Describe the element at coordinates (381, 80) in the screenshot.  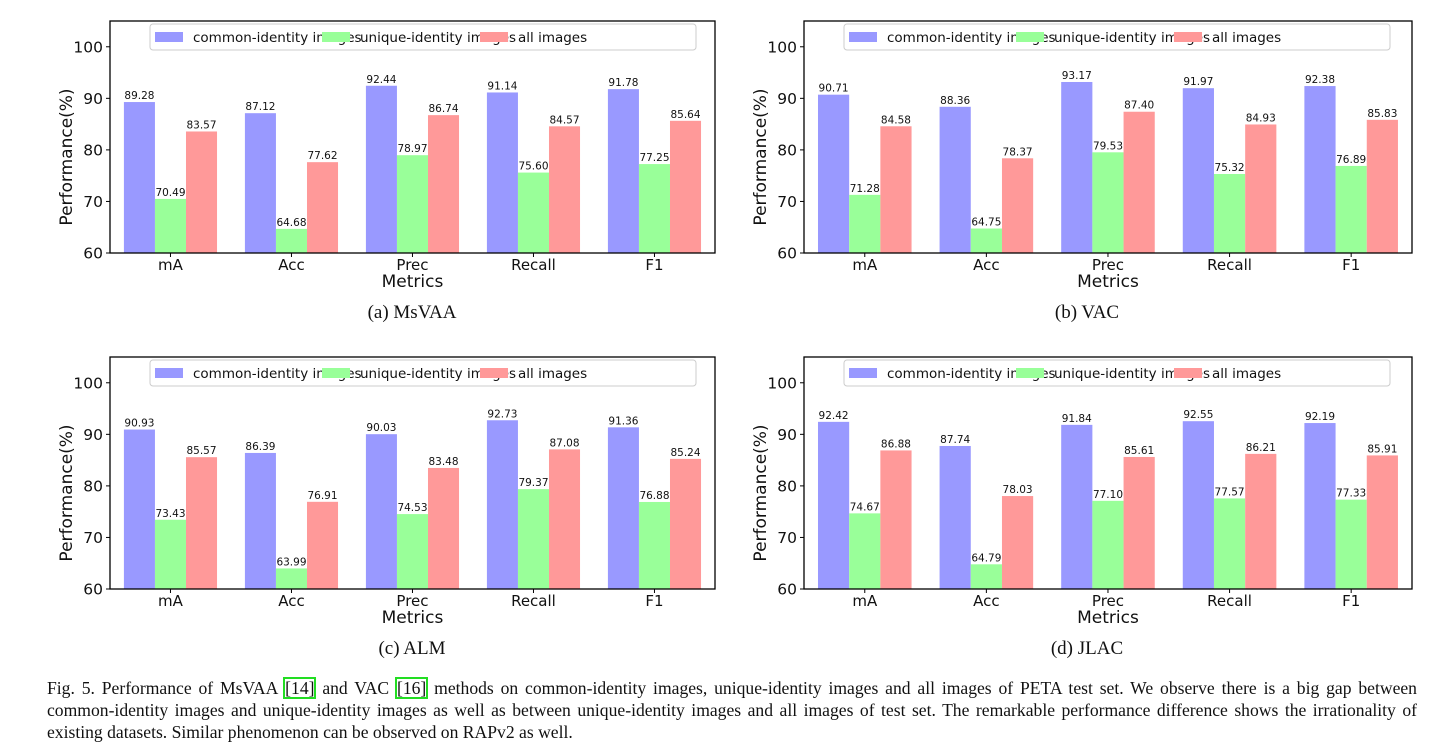
I see `data-label: 92.44` at that location.